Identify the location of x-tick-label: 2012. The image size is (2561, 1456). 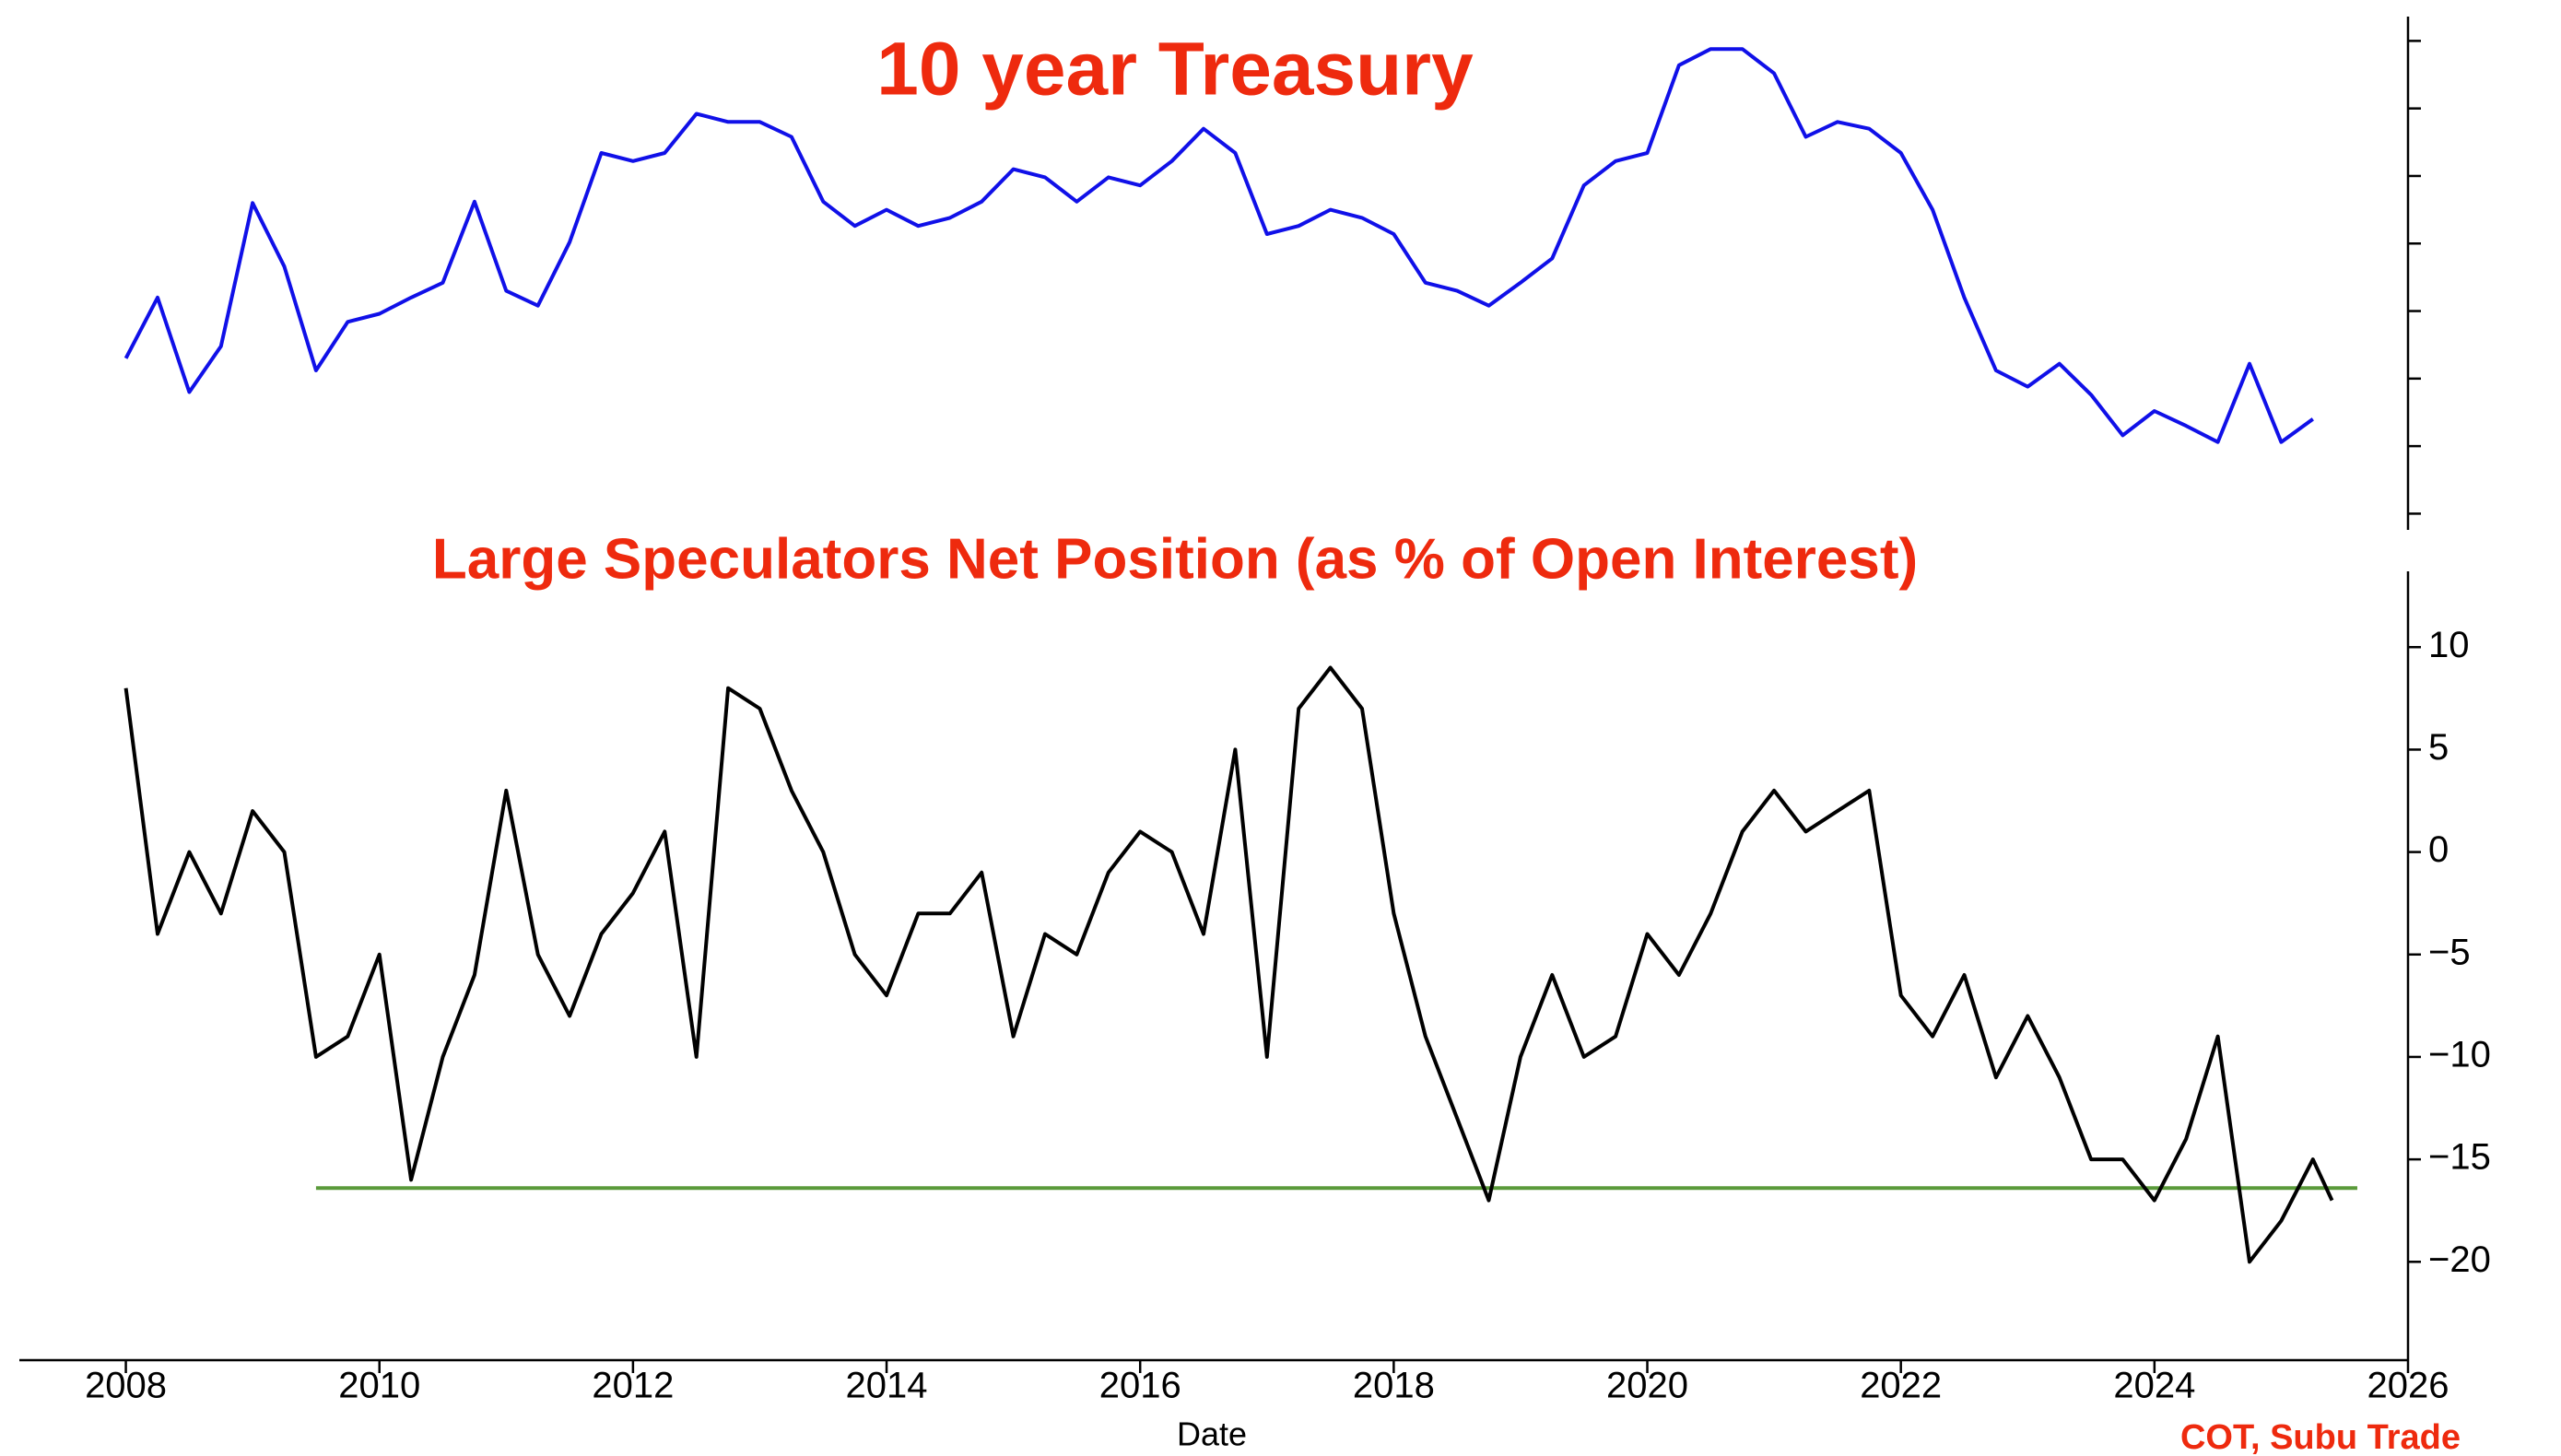
(633, 1386).